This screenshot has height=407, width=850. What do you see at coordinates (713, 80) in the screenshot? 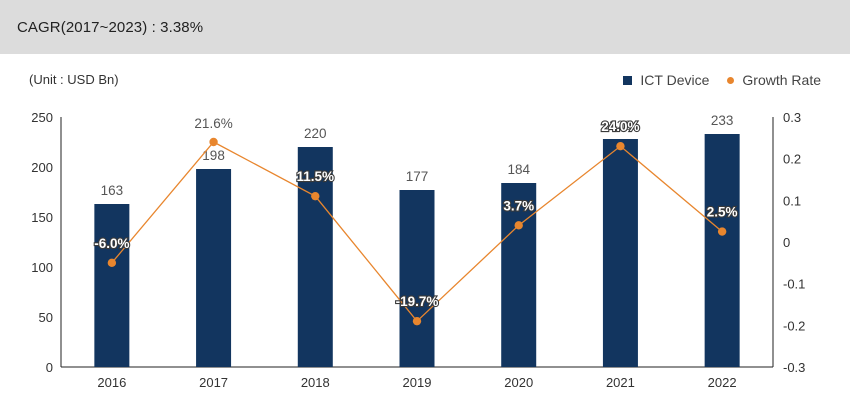
I see `legend: ICT Device Growth Rate` at bounding box center [713, 80].